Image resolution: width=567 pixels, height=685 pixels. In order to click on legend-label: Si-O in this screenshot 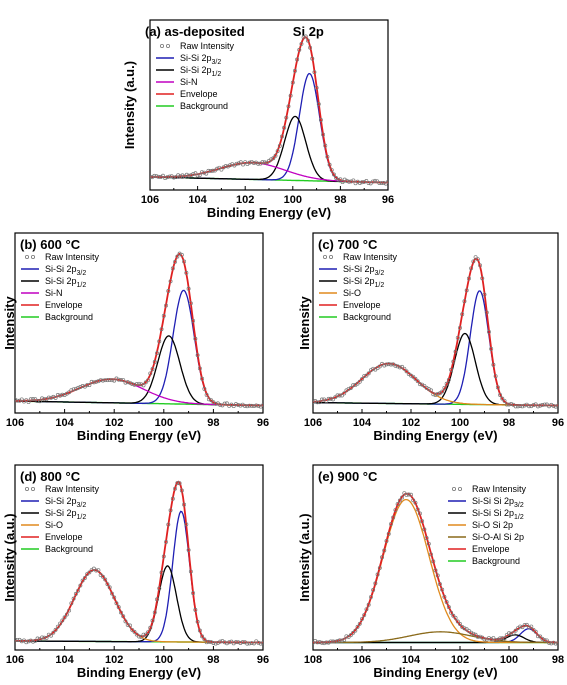, I will do `click(54, 525)`.